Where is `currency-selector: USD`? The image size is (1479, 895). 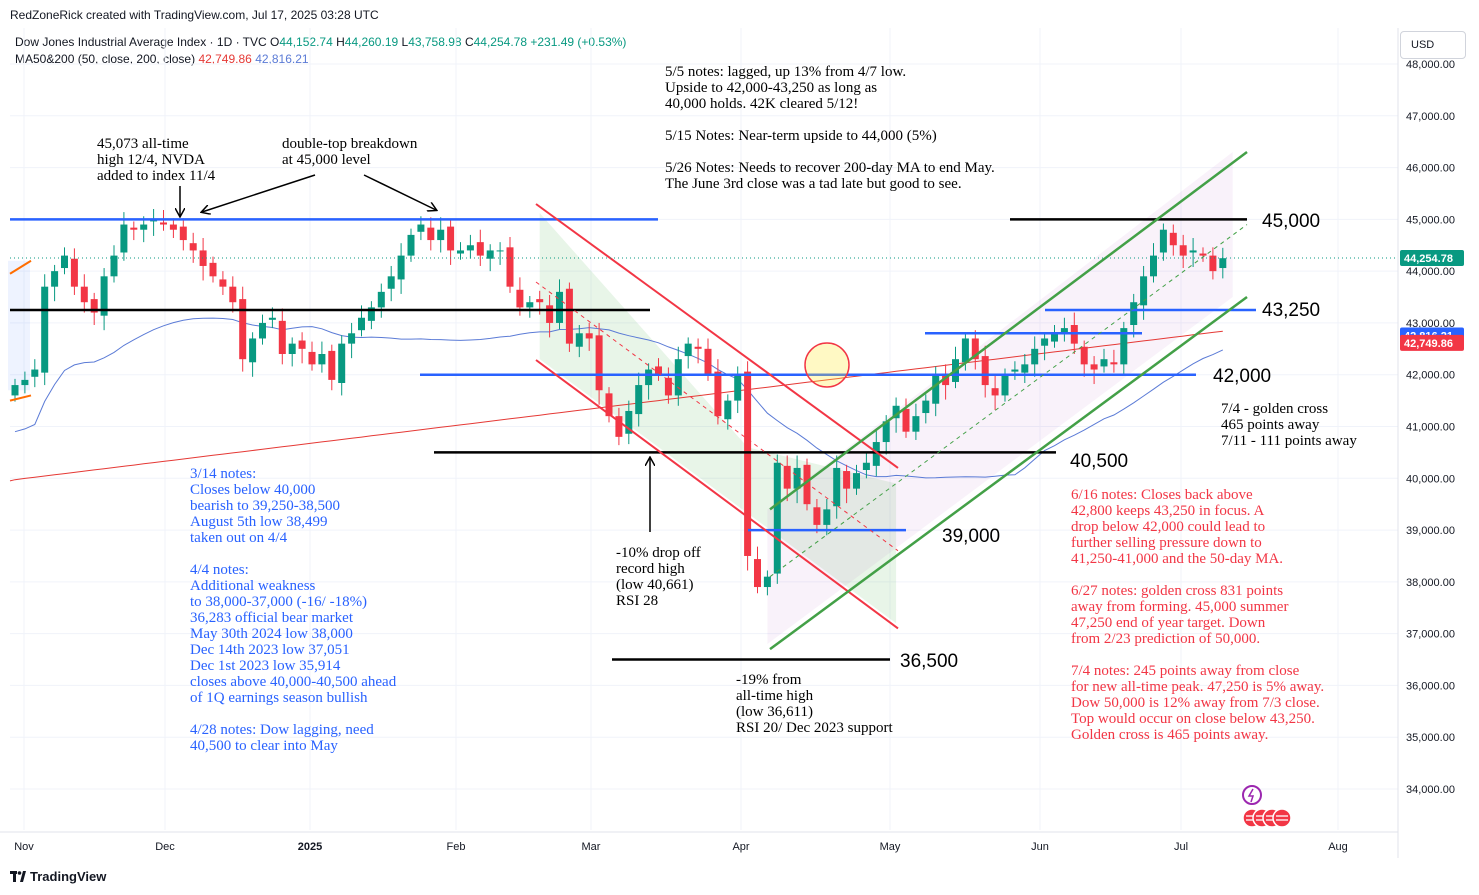
currency-selector: USD is located at coordinates (1433, 45).